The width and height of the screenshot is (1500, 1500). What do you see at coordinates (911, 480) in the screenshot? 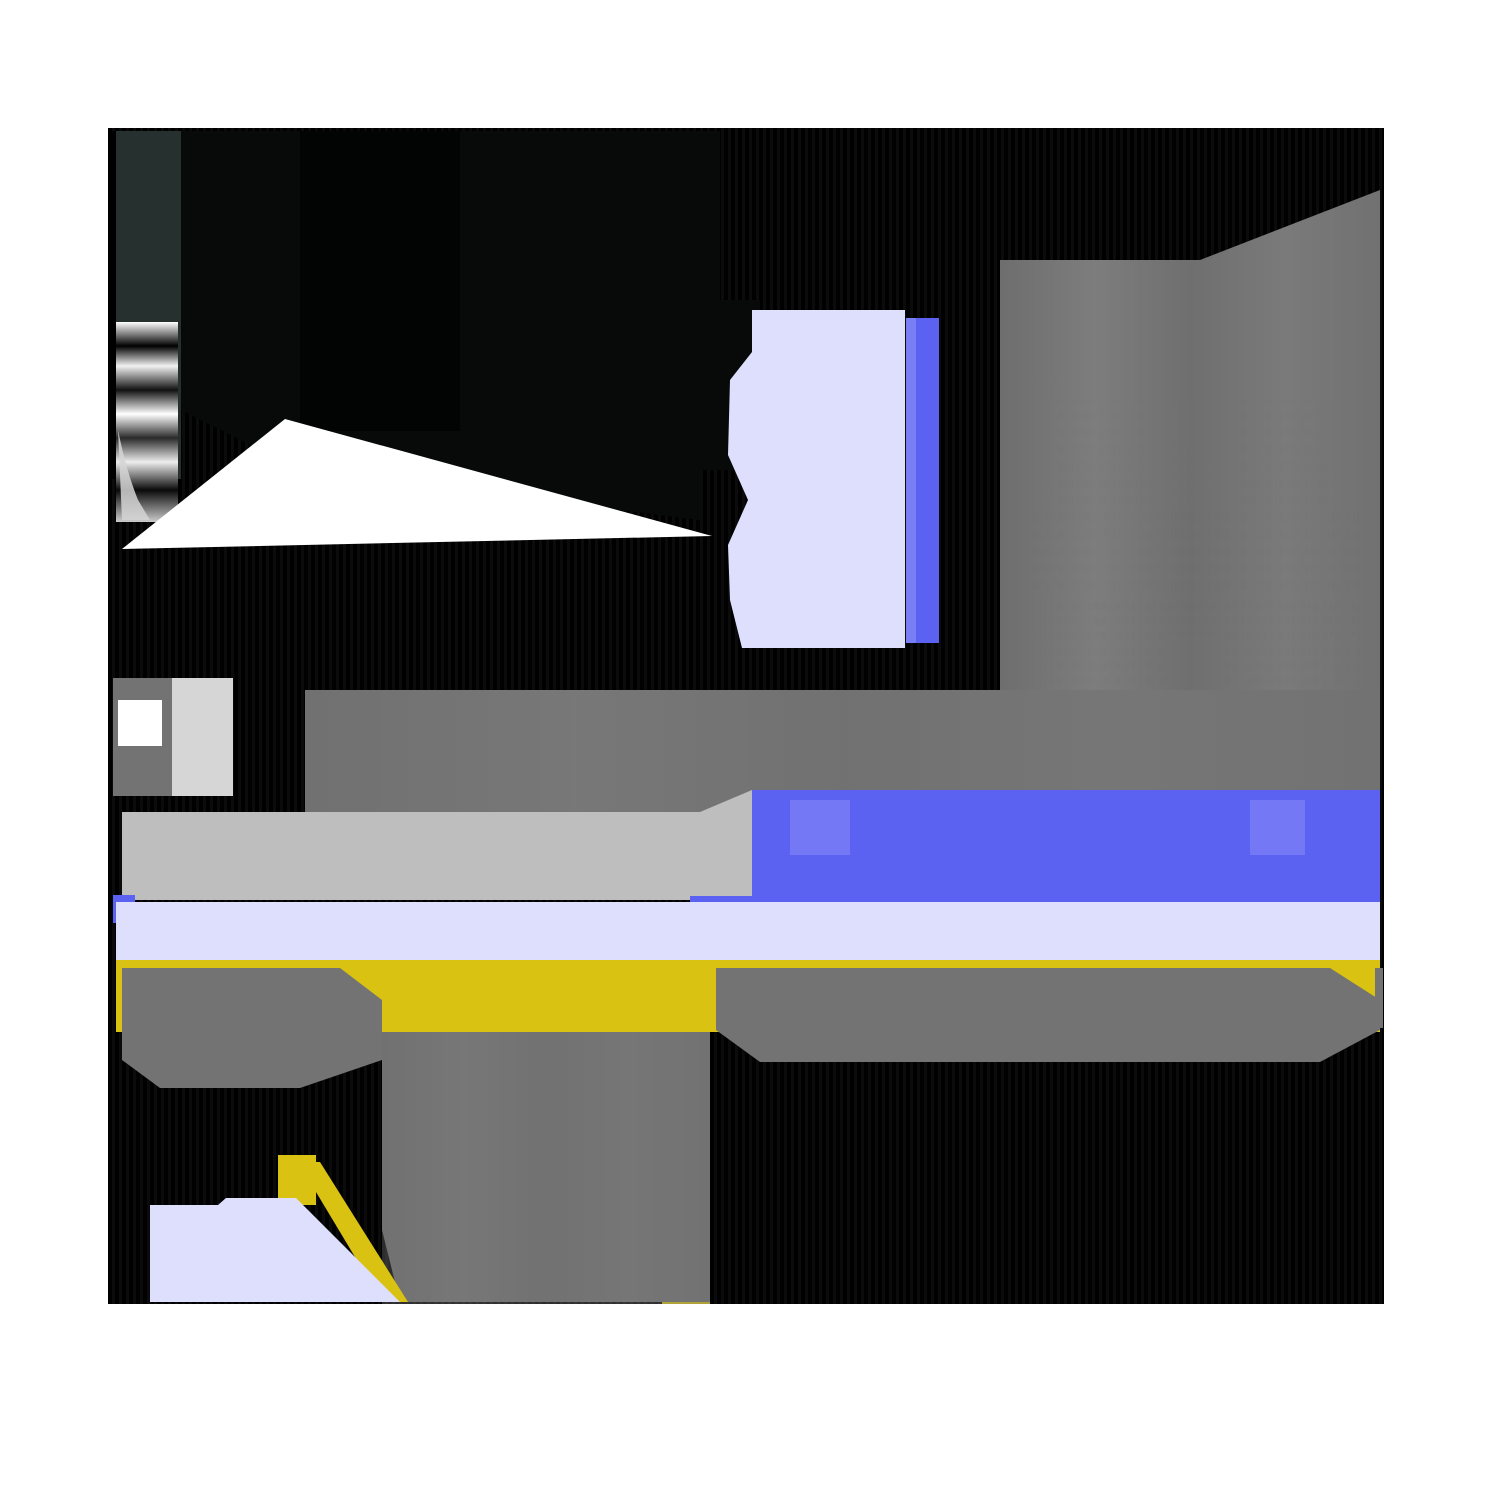
I see `indigo-edge-highlight` at bounding box center [911, 480].